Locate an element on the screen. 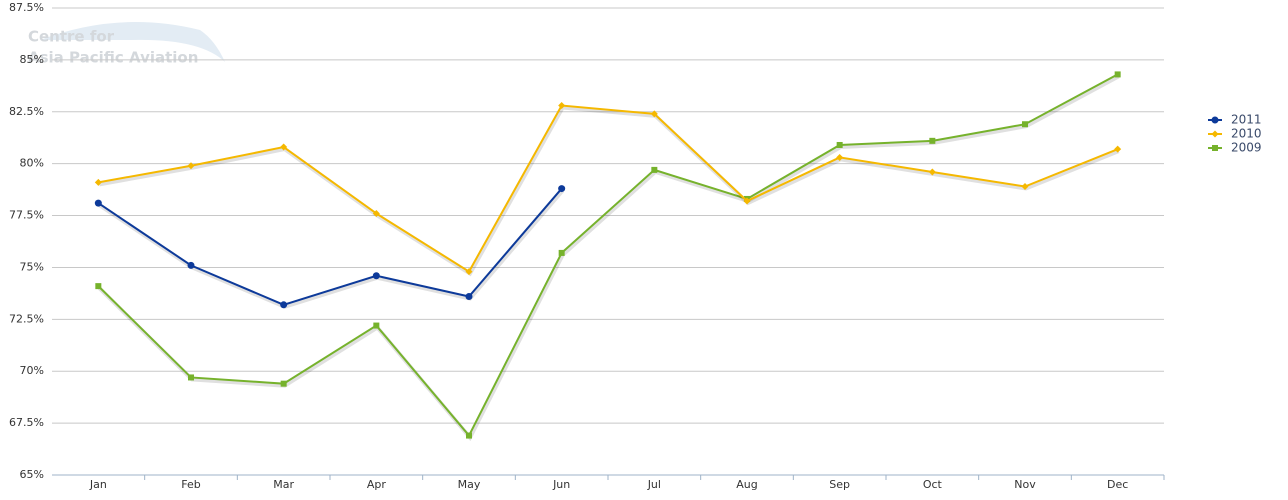 The width and height of the screenshot is (1288, 500). legend-label: 2011 is located at coordinates (1246, 120).